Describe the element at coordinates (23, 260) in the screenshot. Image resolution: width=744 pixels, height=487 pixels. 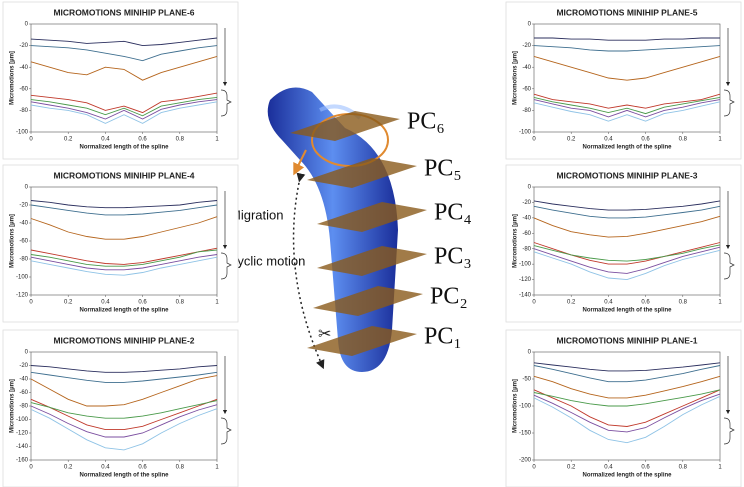
I see `y-tick-label: -80` at that location.